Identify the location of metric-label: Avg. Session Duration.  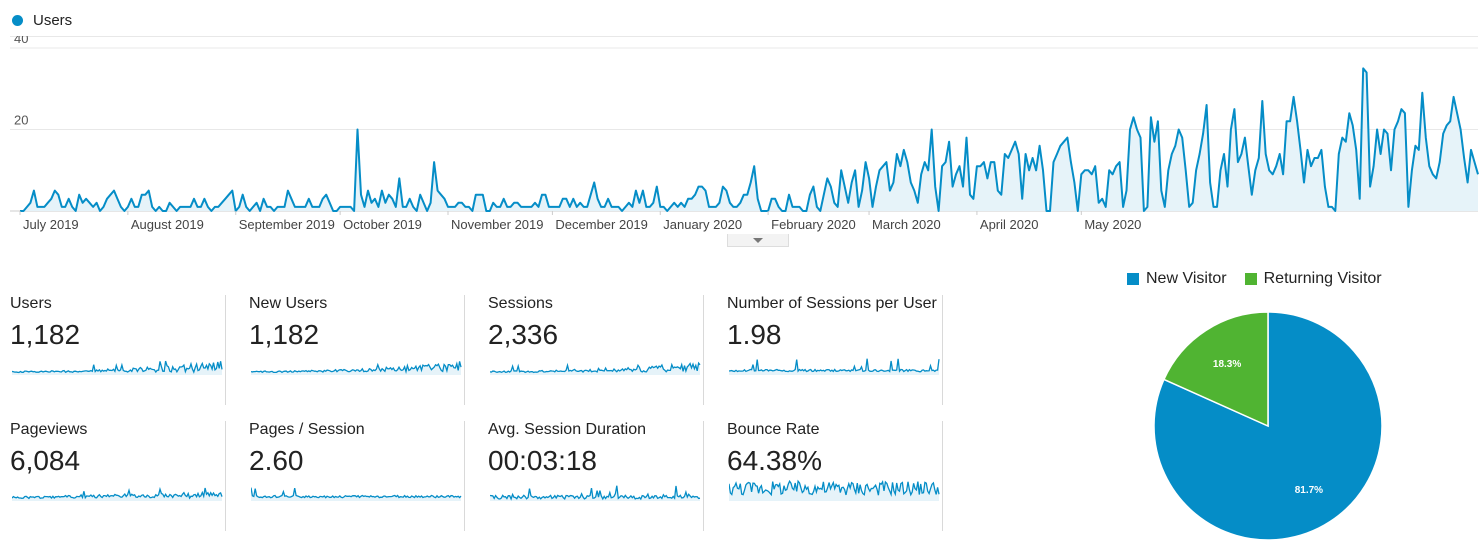
(567, 429).